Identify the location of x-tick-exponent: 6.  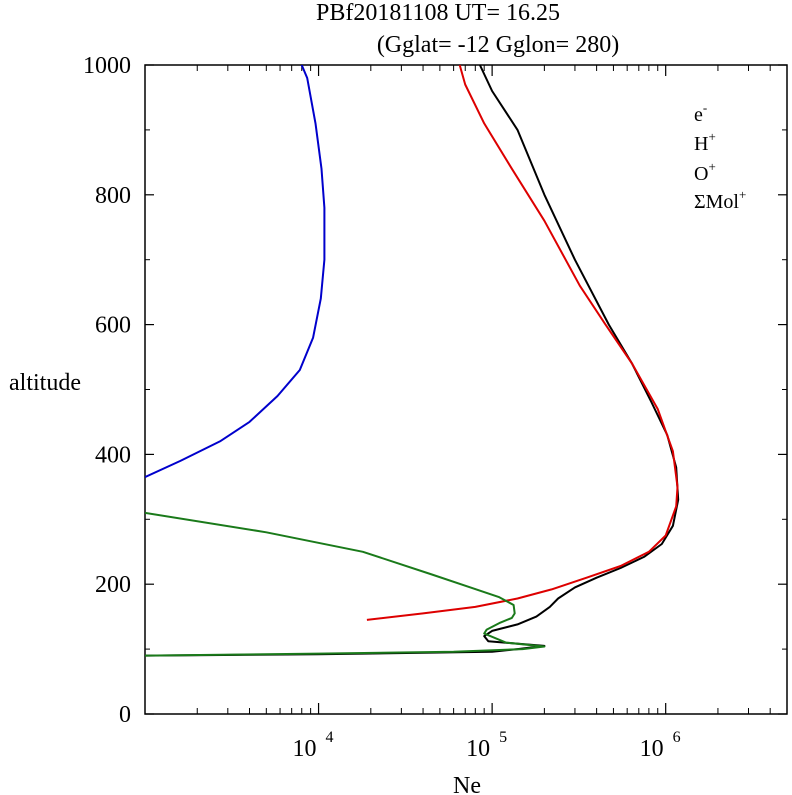
(677, 737).